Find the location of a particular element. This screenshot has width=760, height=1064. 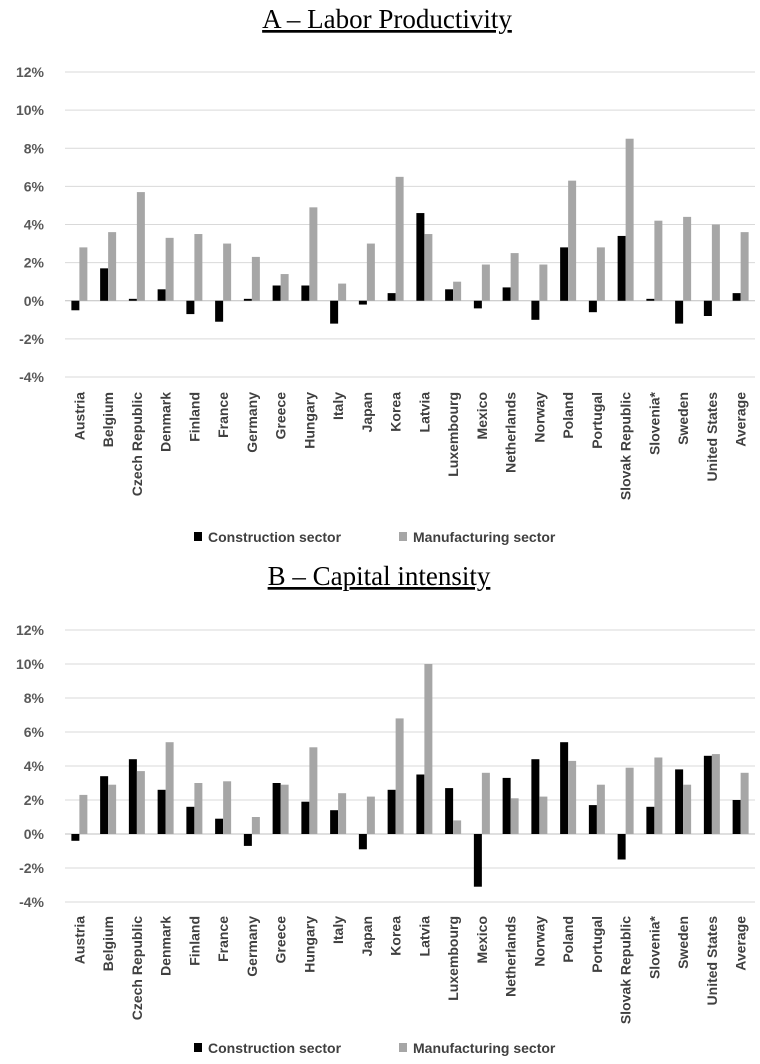

x-category-label: Denmark is located at coordinates (166, 946).